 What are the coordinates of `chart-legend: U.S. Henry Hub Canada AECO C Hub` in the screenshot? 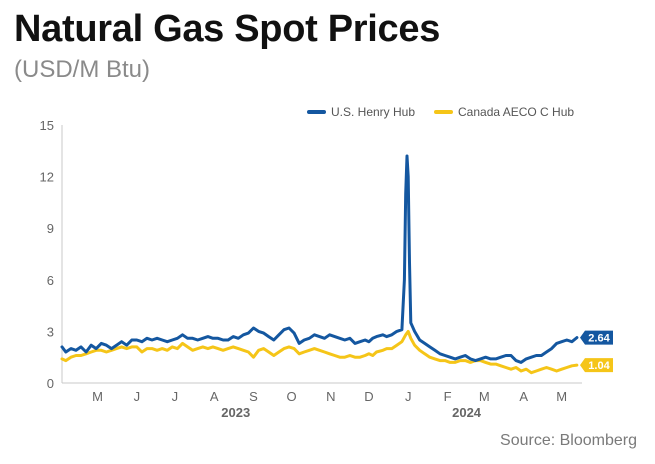 It's located at (440, 112).